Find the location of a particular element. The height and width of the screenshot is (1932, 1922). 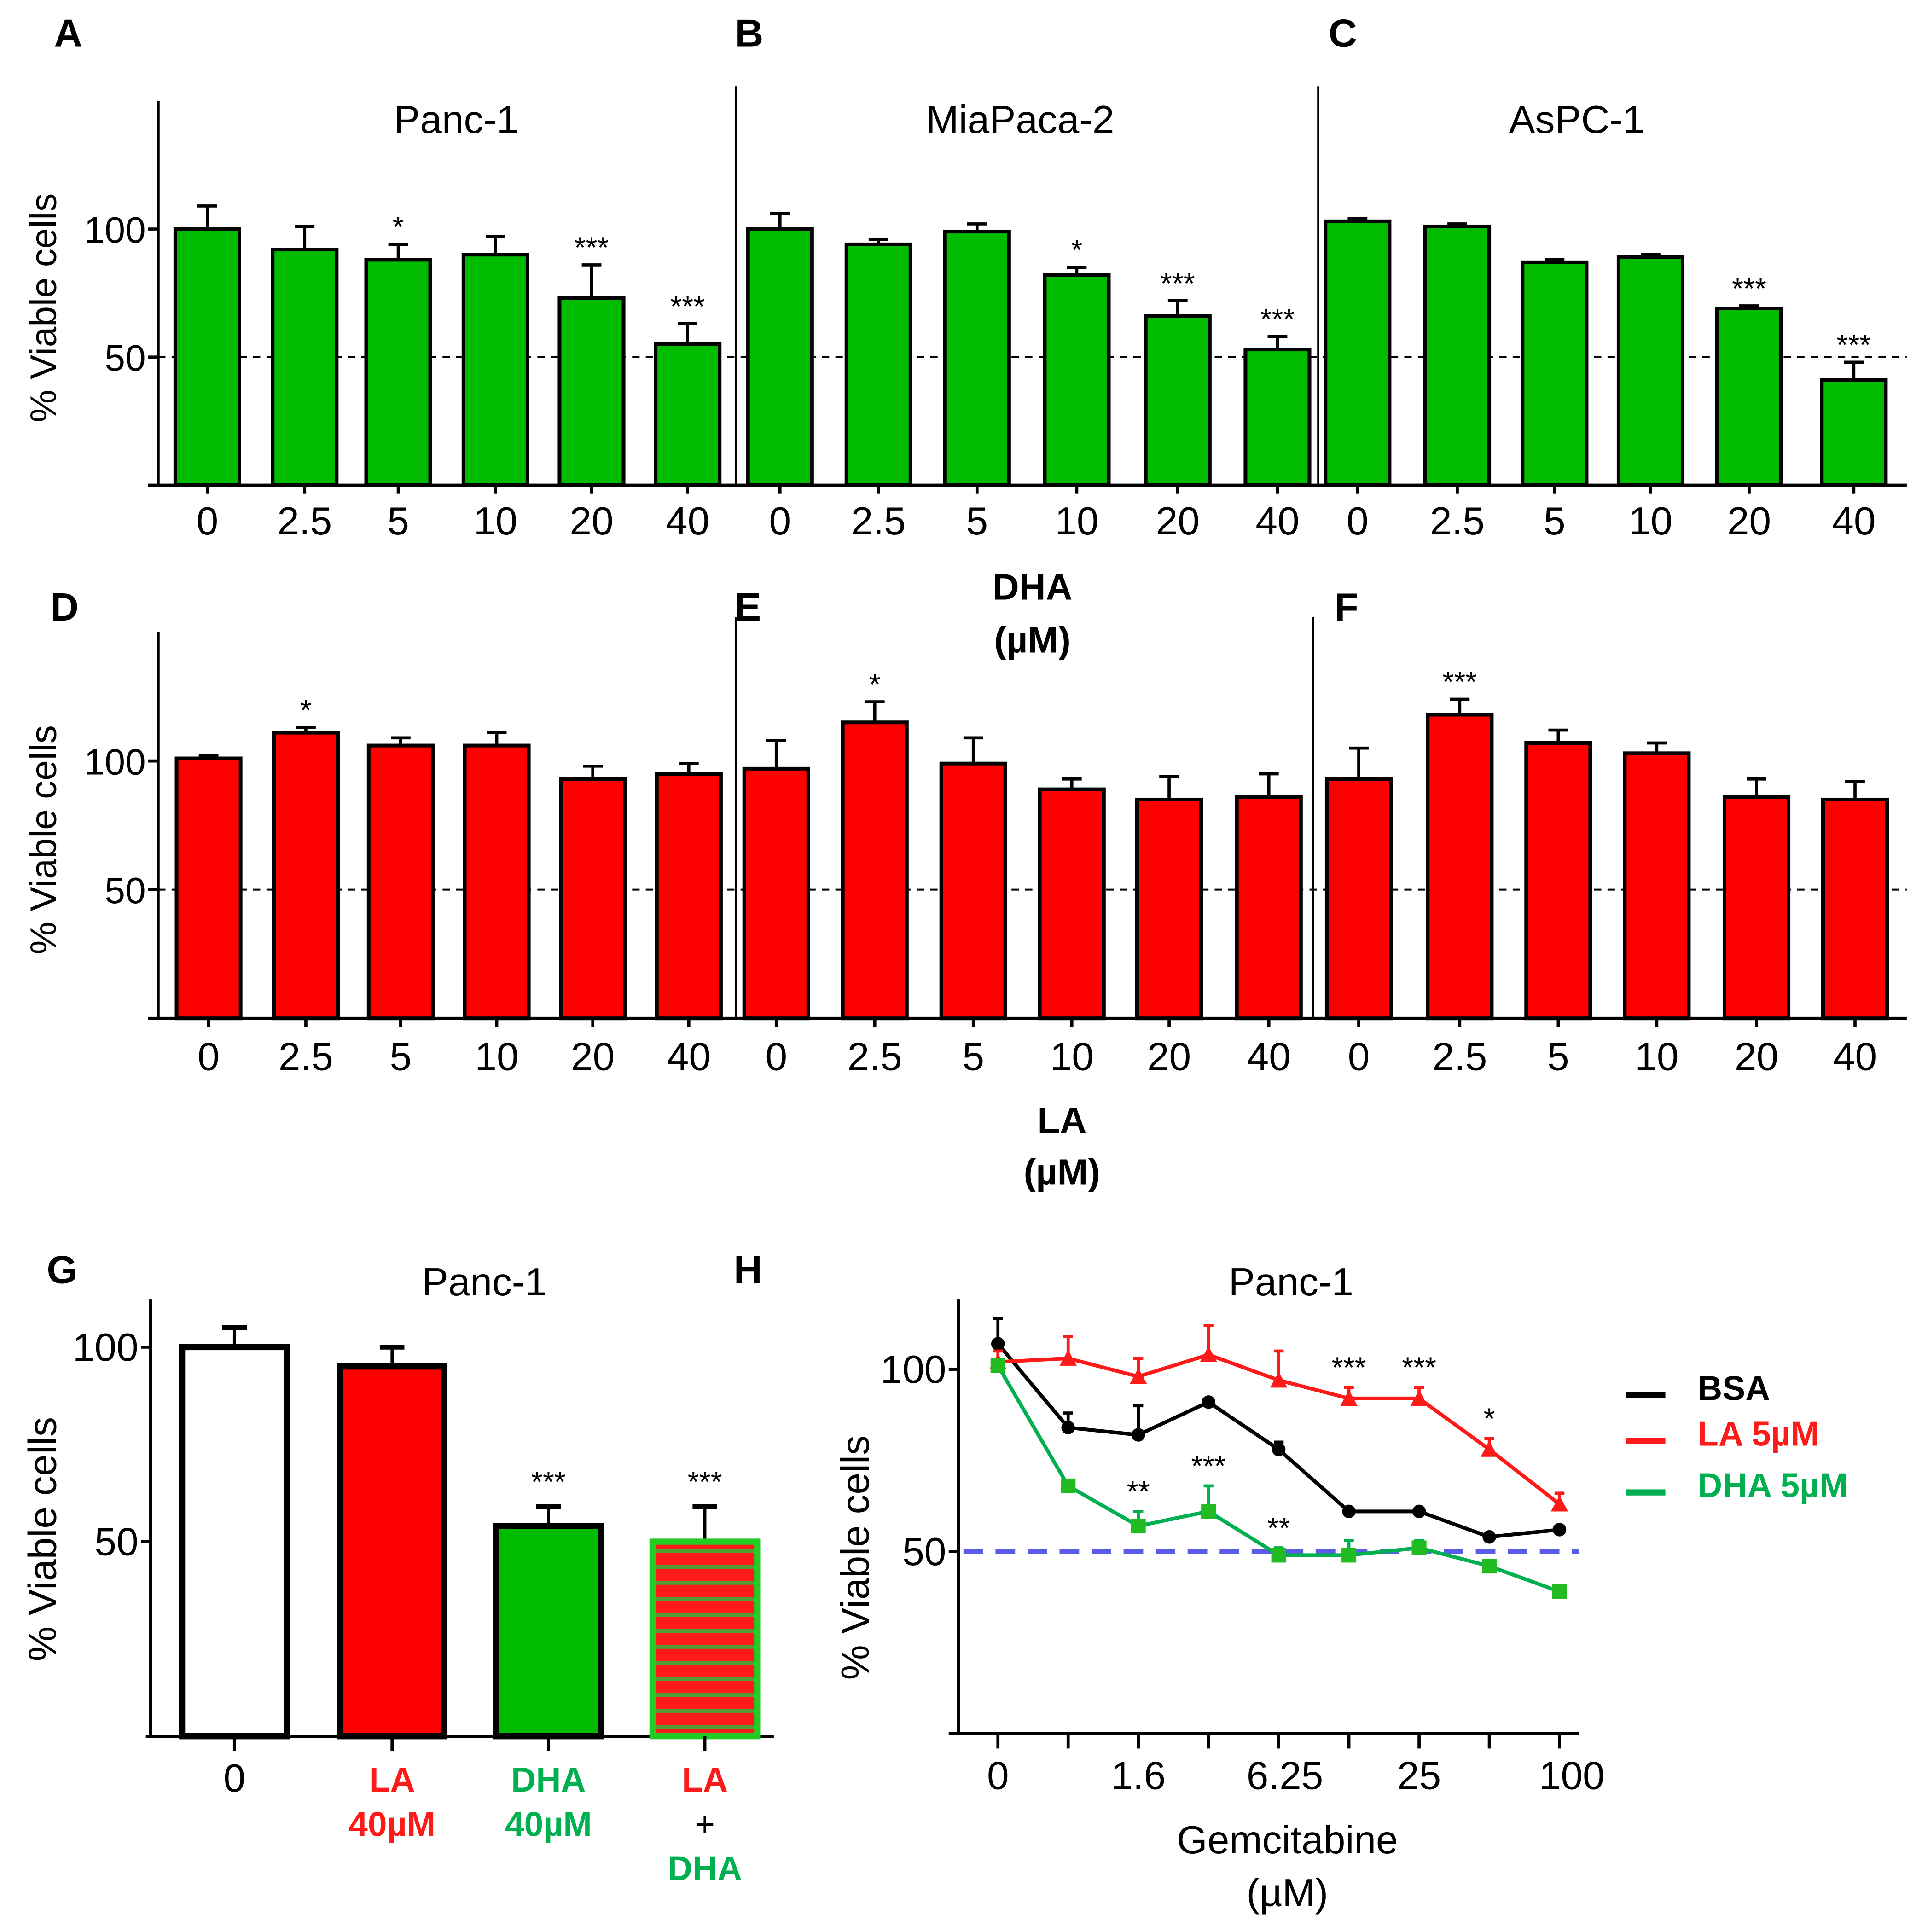

dha-group-unit: (µM) is located at coordinates (1032, 640).